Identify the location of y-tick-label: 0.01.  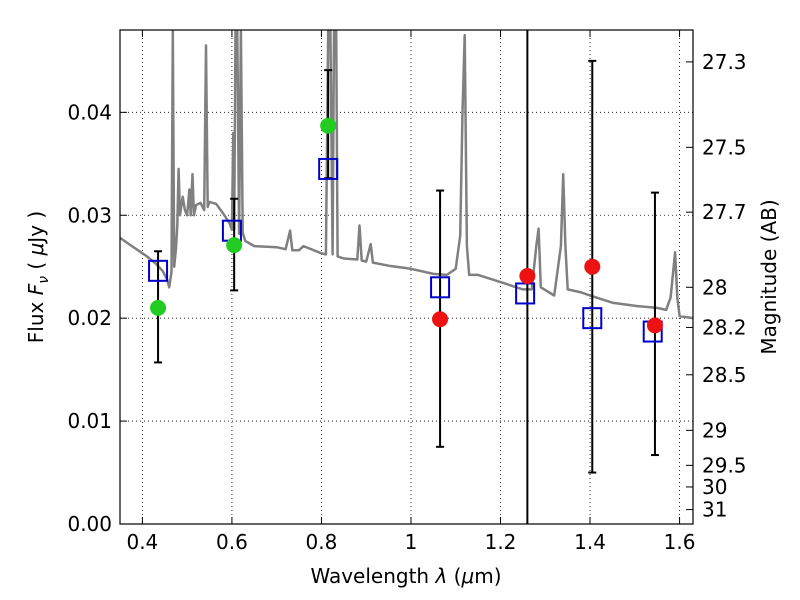
(89, 421).